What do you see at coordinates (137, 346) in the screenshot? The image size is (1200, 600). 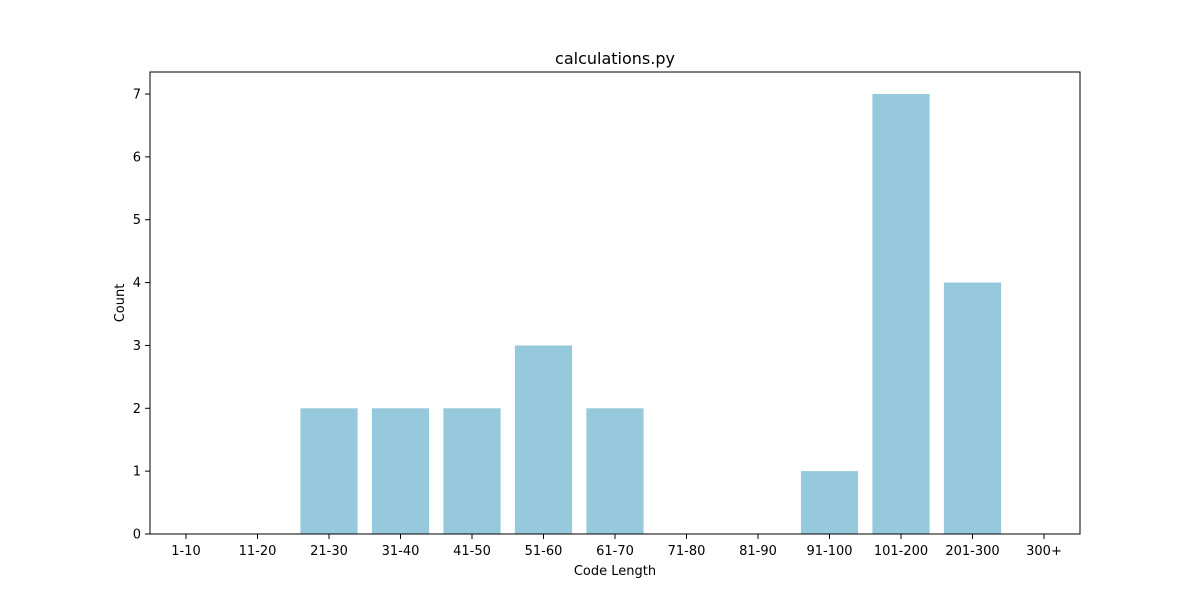 I see `y-tick-label-3: 3` at bounding box center [137, 346].